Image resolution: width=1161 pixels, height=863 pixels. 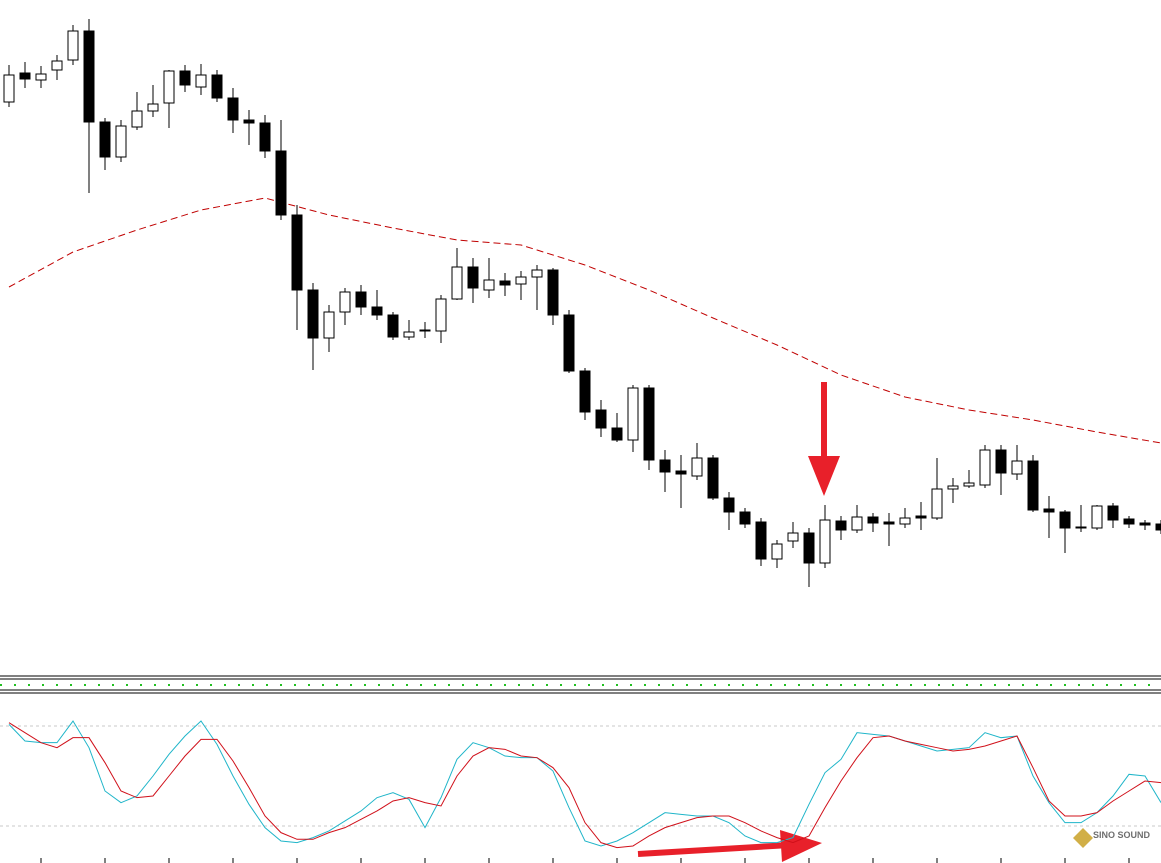 I want to click on watermark-text: SINO SOUND, so click(x=1122, y=835).